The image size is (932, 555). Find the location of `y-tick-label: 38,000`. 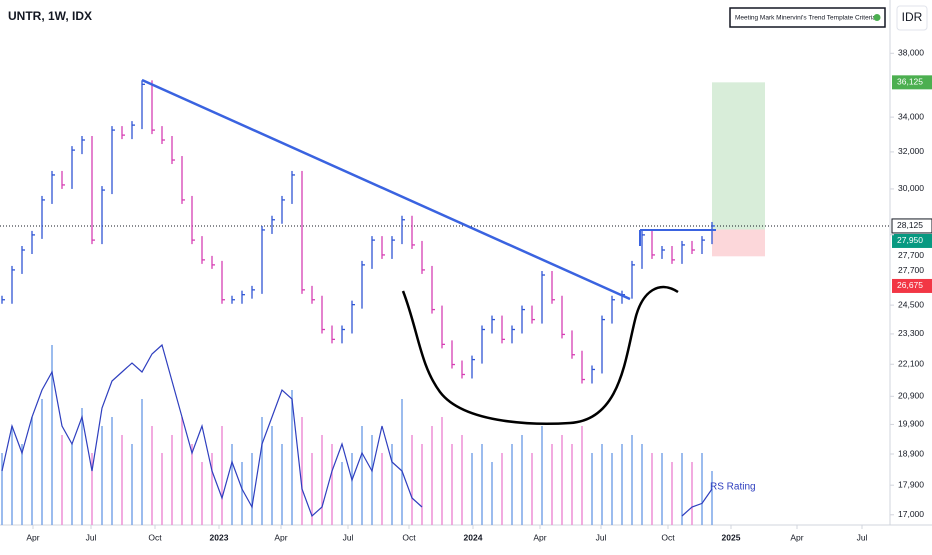

y-tick-label: 38,000 is located at coordinates (911, 53).